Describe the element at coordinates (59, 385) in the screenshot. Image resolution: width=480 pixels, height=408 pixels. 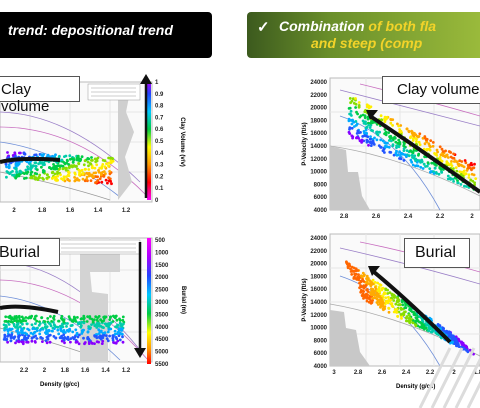
I see `x-axis-label: Density (g/cc)` at that location.